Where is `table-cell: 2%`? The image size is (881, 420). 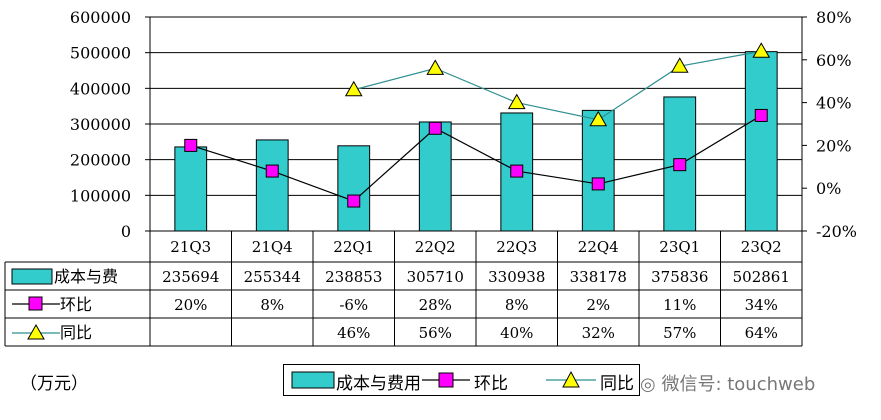 table-cell: 2% is located at coordinates (598, 305).